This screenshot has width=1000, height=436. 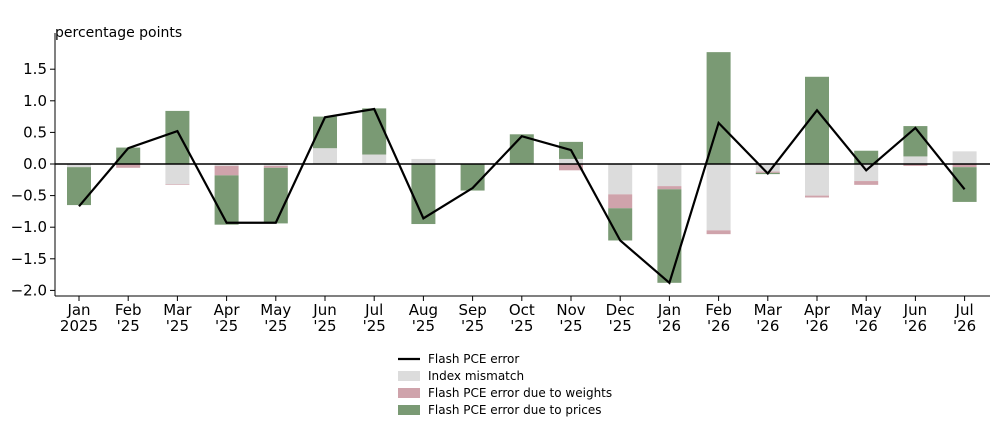 I want to click on legend-label-flash-pce-error: Flash PCE error, so click(x=473, y=359).